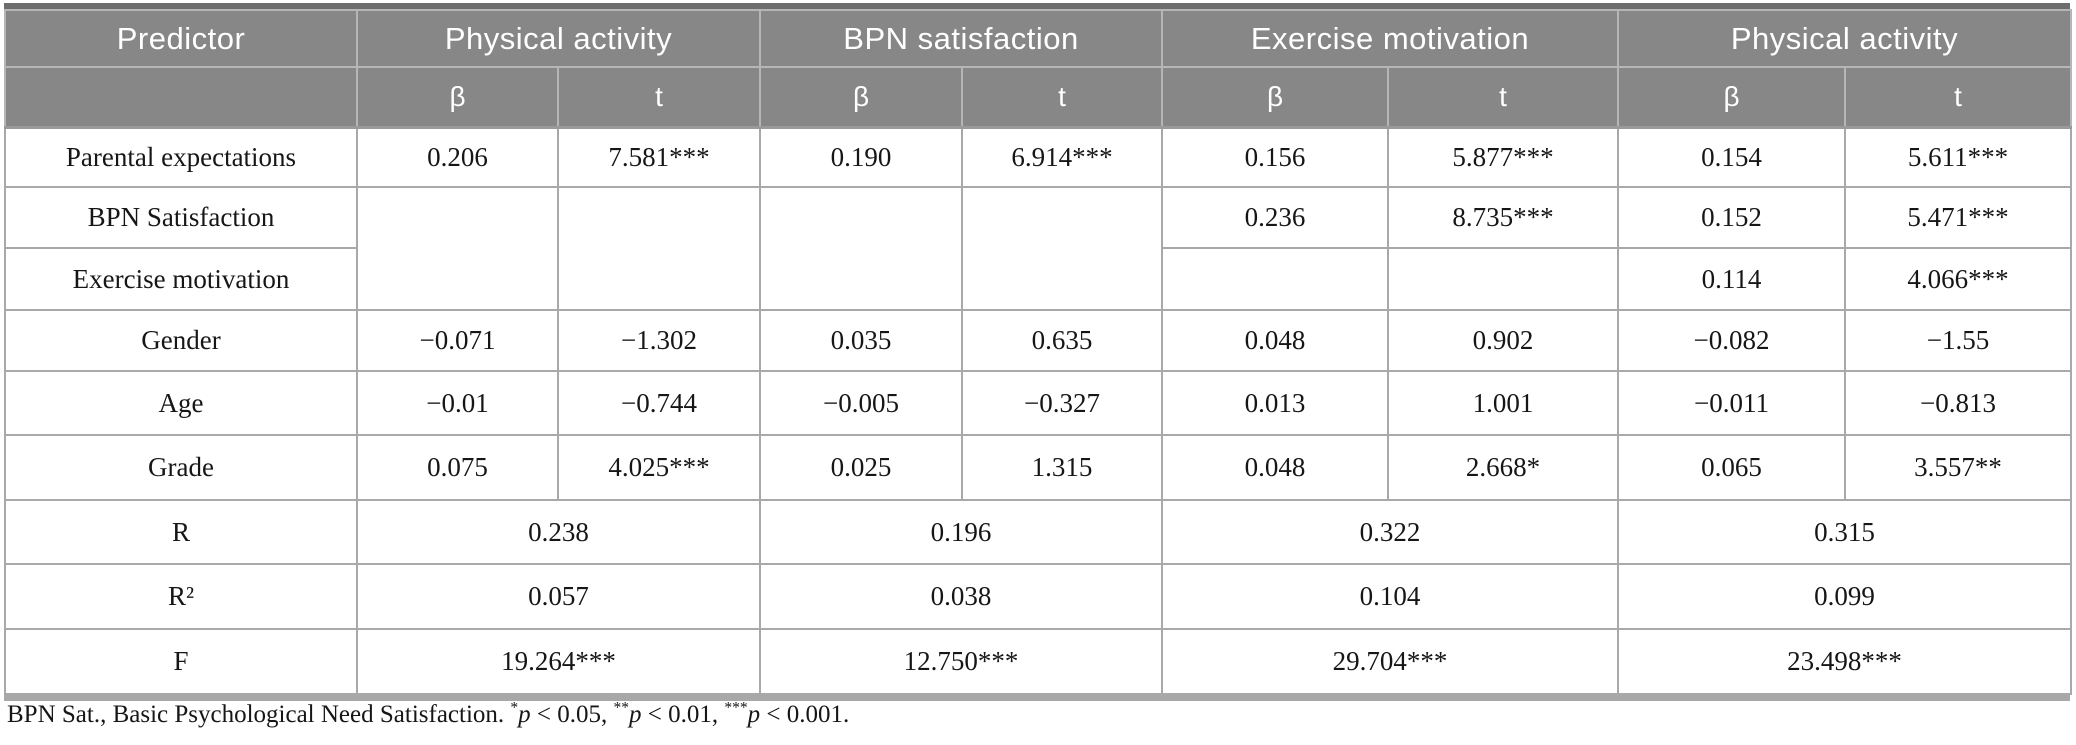 The height and width of the screenshot is (745, 2076). I want to click on group-header-exercise-motivation: Exercise motivation, so click(1390, 38).